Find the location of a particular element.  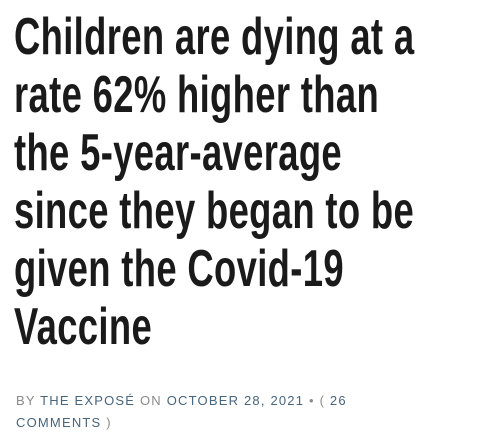

paren-open: ( is located at coordinates (322, 400).